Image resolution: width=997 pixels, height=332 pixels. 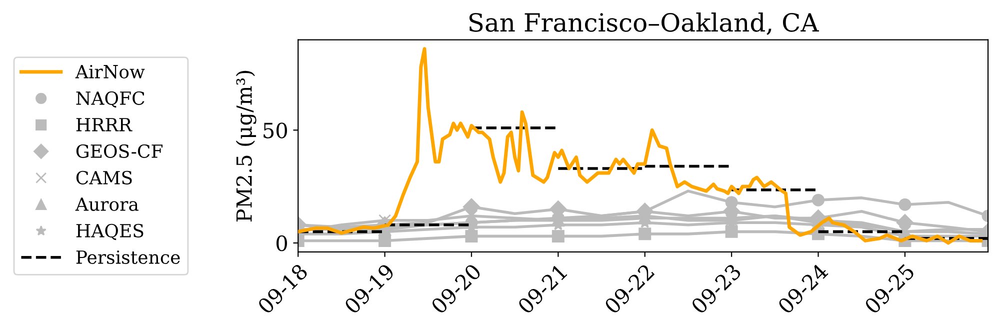 What do you see at coordinates (110, 99) in the screenshot?
I see `legend-label: NAQFC` at bounding box center [110, 99].